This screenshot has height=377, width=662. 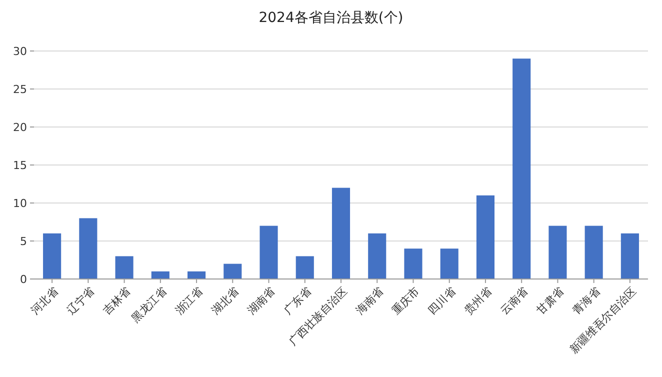 I want to click on x-tick-label: 青海省, so click(x=586, y=301).